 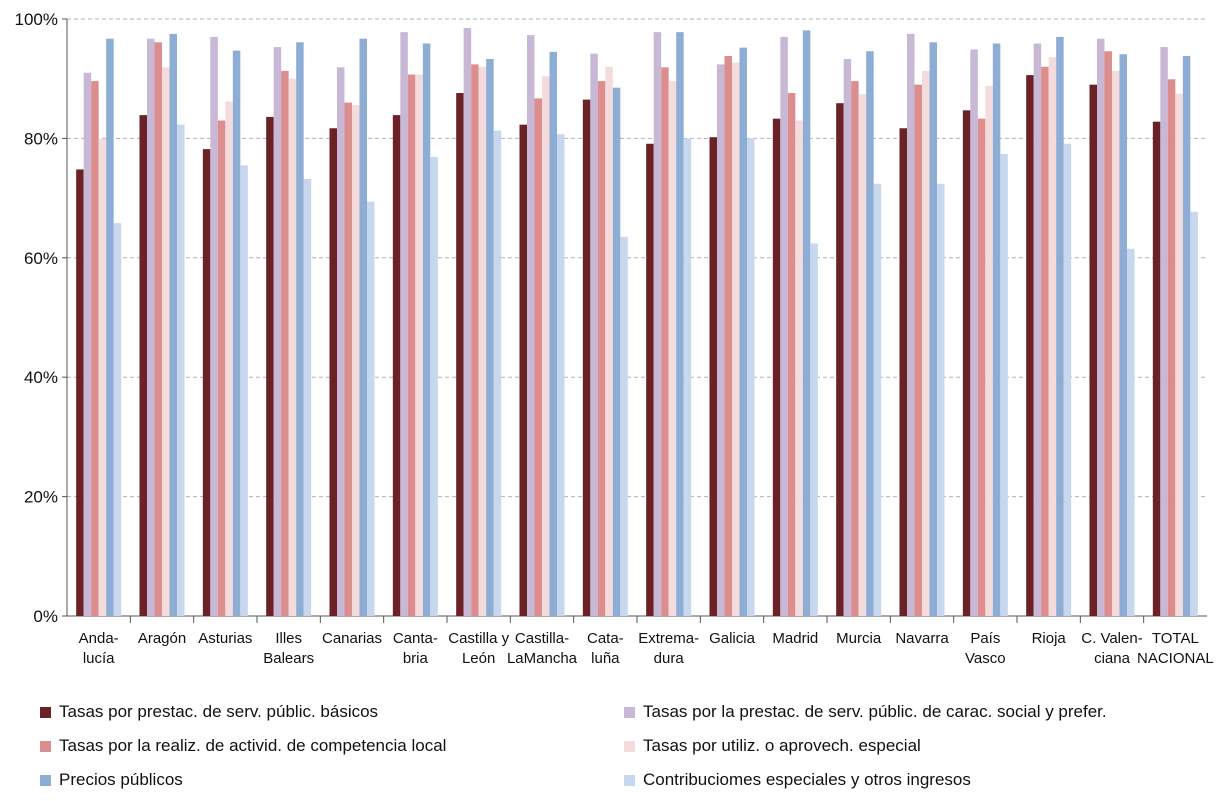 What do you see at coordinates (45, 616) in the screenshot?
I see `y-tick-label: 0%` at bounding box center [45, 616].